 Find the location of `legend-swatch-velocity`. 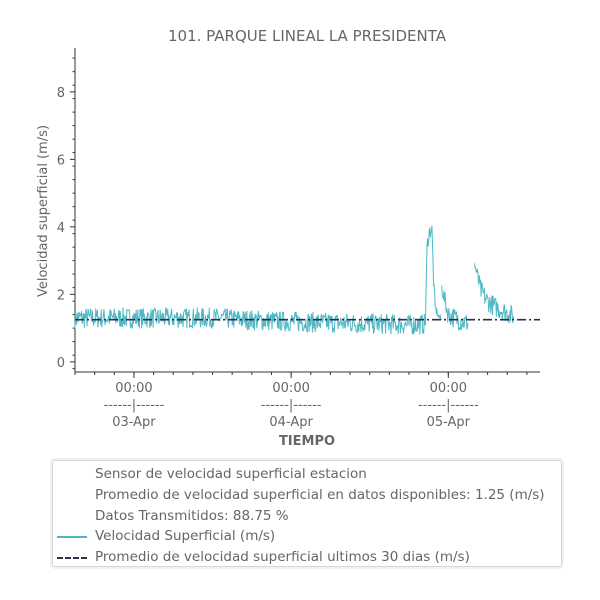

legend-swatch-velocity is located at coordinates (72, 537).